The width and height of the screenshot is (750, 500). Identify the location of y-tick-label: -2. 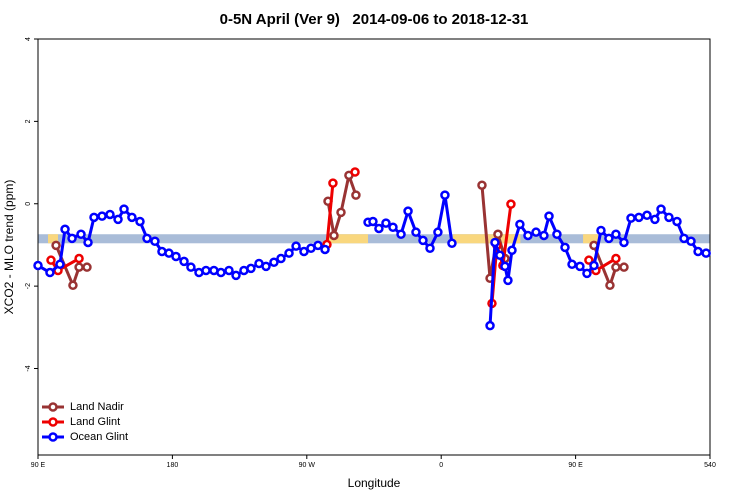
(28, 286).